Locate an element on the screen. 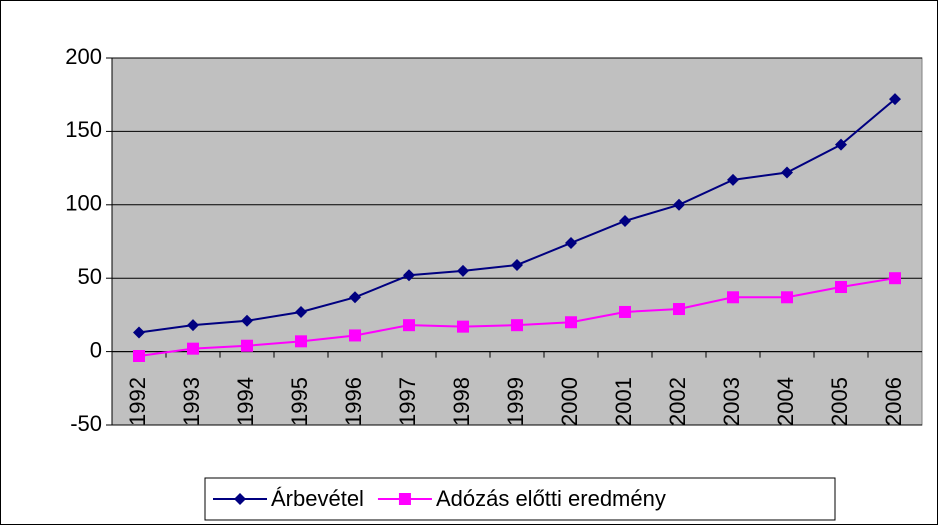 The height and width of the screenshot is (531, 939). x-tick-label: 1997 is located at coordinates (407, 401).